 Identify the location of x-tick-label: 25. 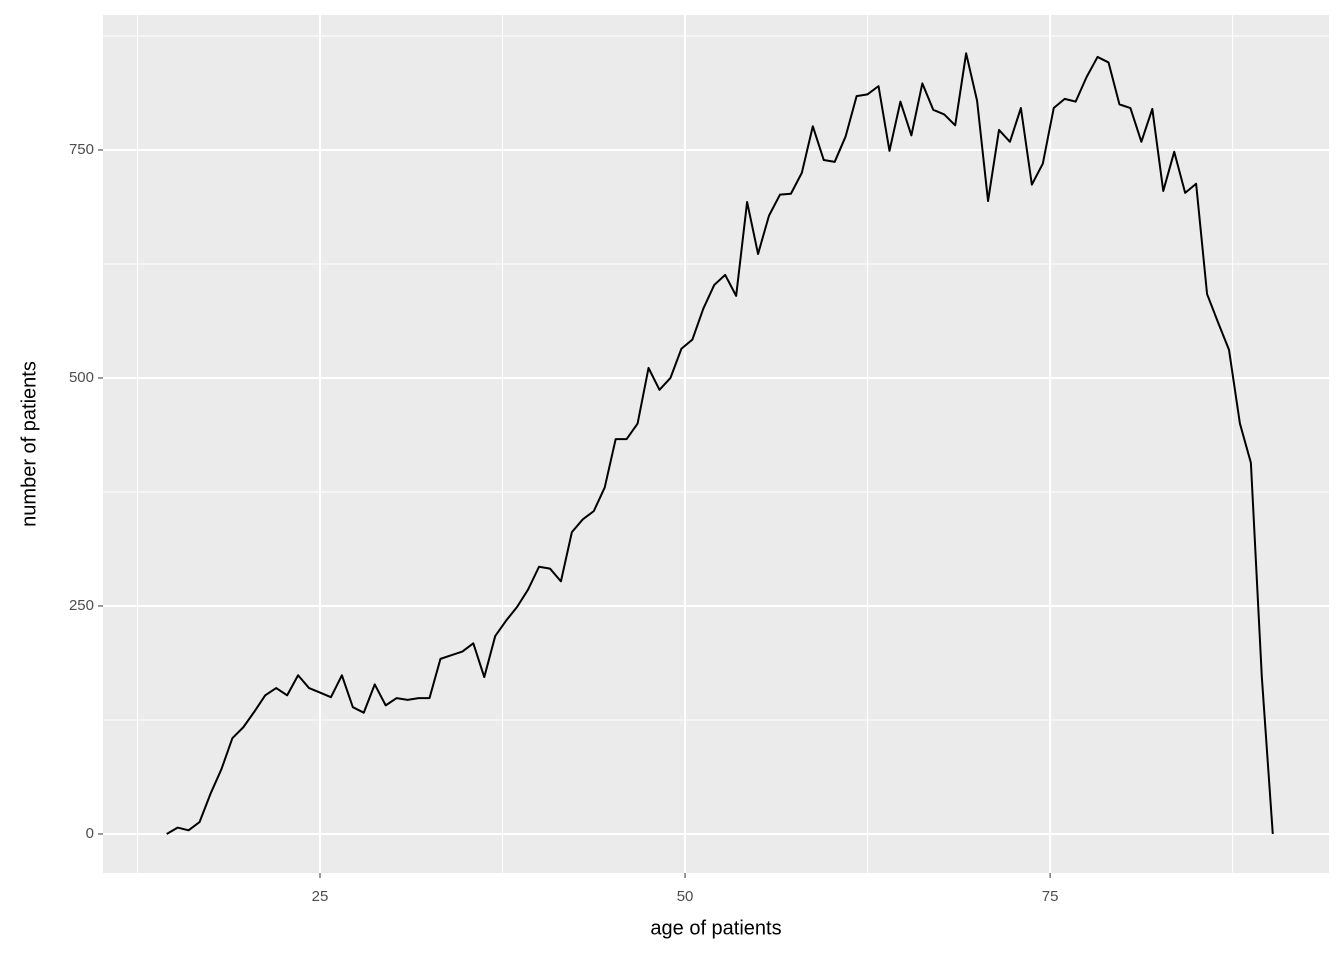
(320, 896).